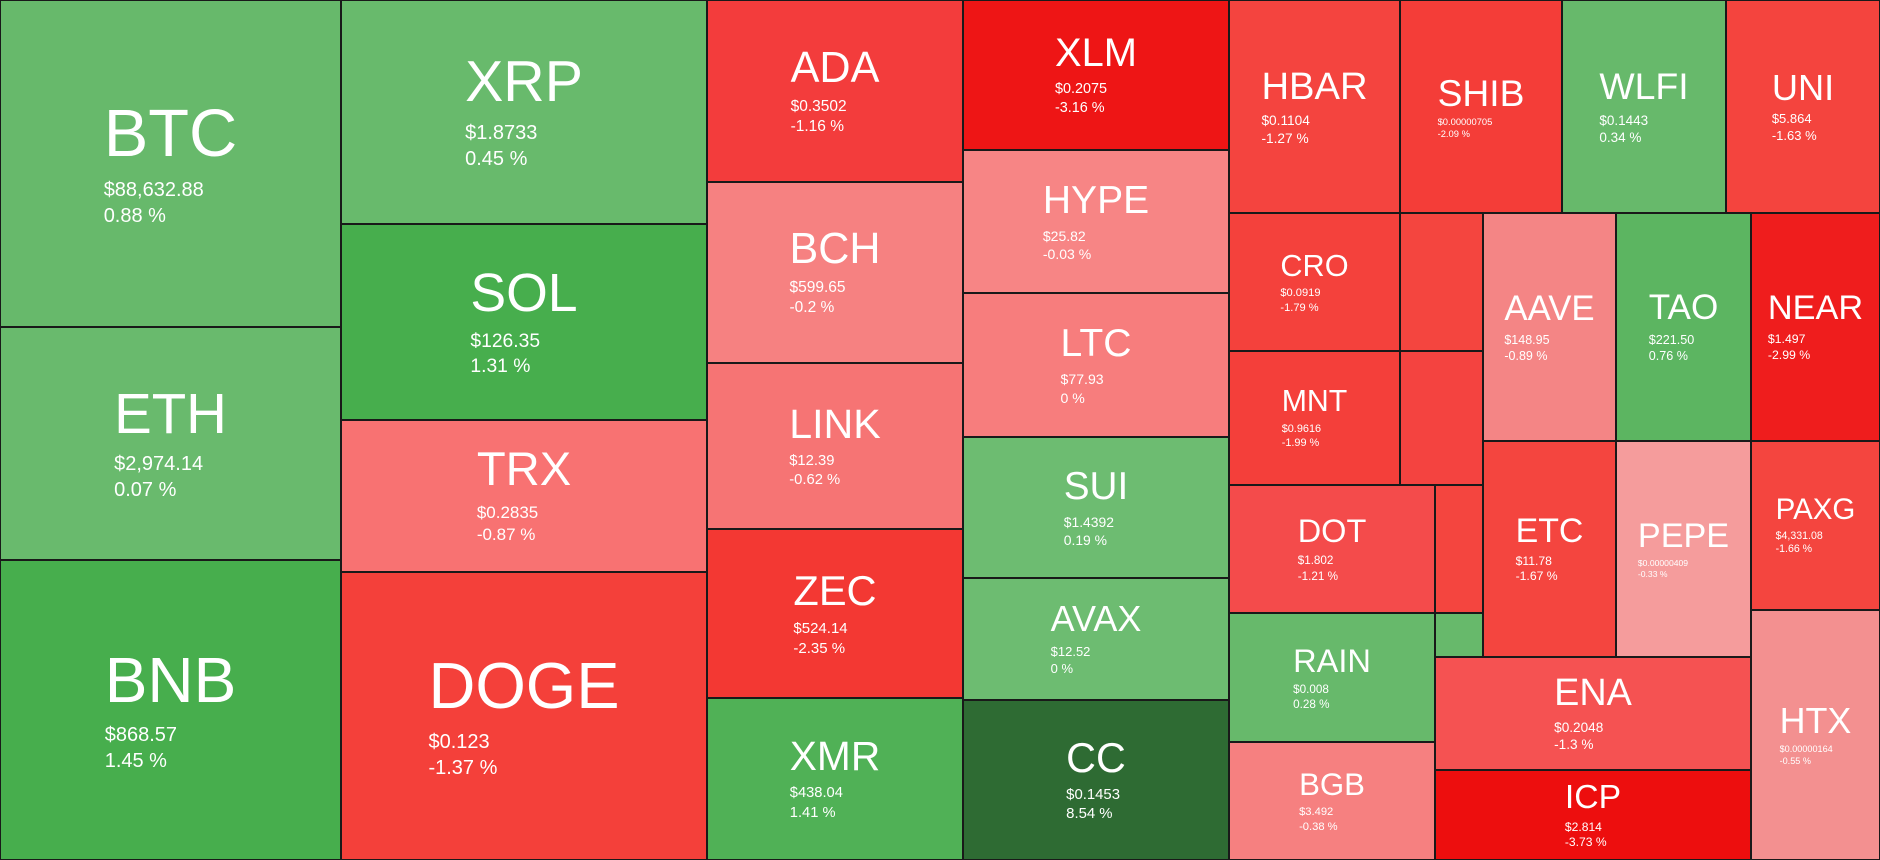 This screenshot has width=1880, height=860. I want to click on coin-change-percent: -1.66 %, so click(1794, 549).